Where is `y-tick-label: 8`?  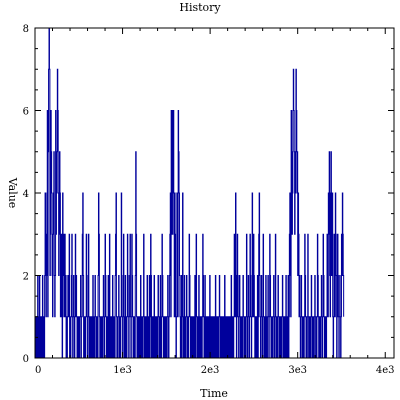 y-tick-label: 8 is located at coordinates (26, 29).